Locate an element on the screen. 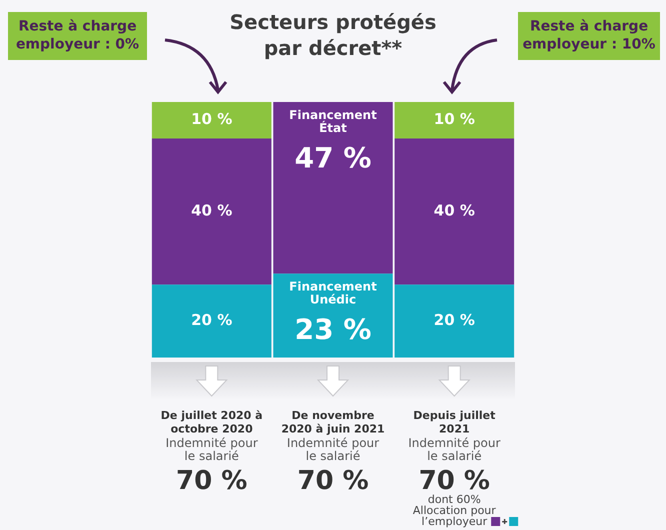 This screenshot has height=530, width=666. x-tick-label: De juillet 2020 à octobre 2020 is located at coordinates (211, 422).